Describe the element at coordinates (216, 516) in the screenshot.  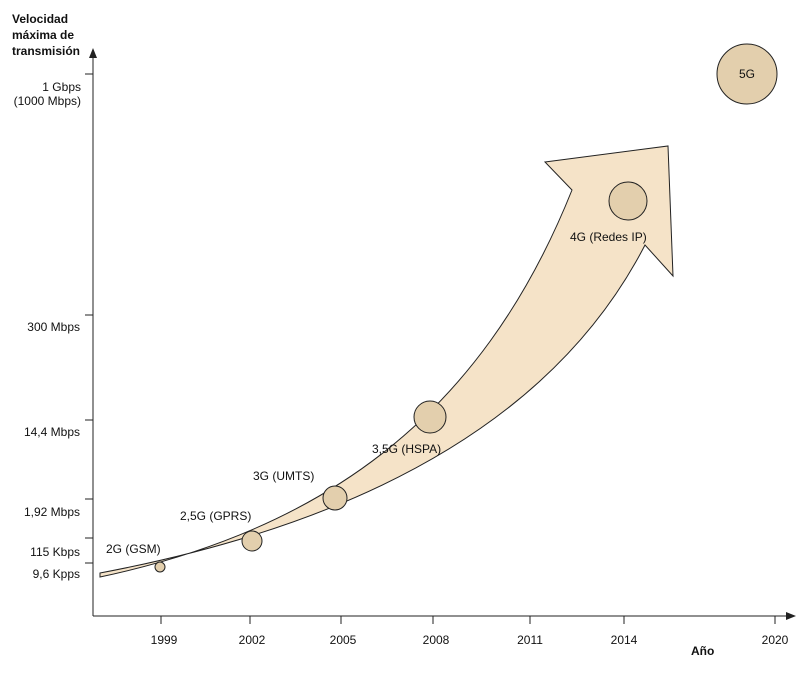
I see `label-2-5g: 2,5G (GPRS)` at that location.